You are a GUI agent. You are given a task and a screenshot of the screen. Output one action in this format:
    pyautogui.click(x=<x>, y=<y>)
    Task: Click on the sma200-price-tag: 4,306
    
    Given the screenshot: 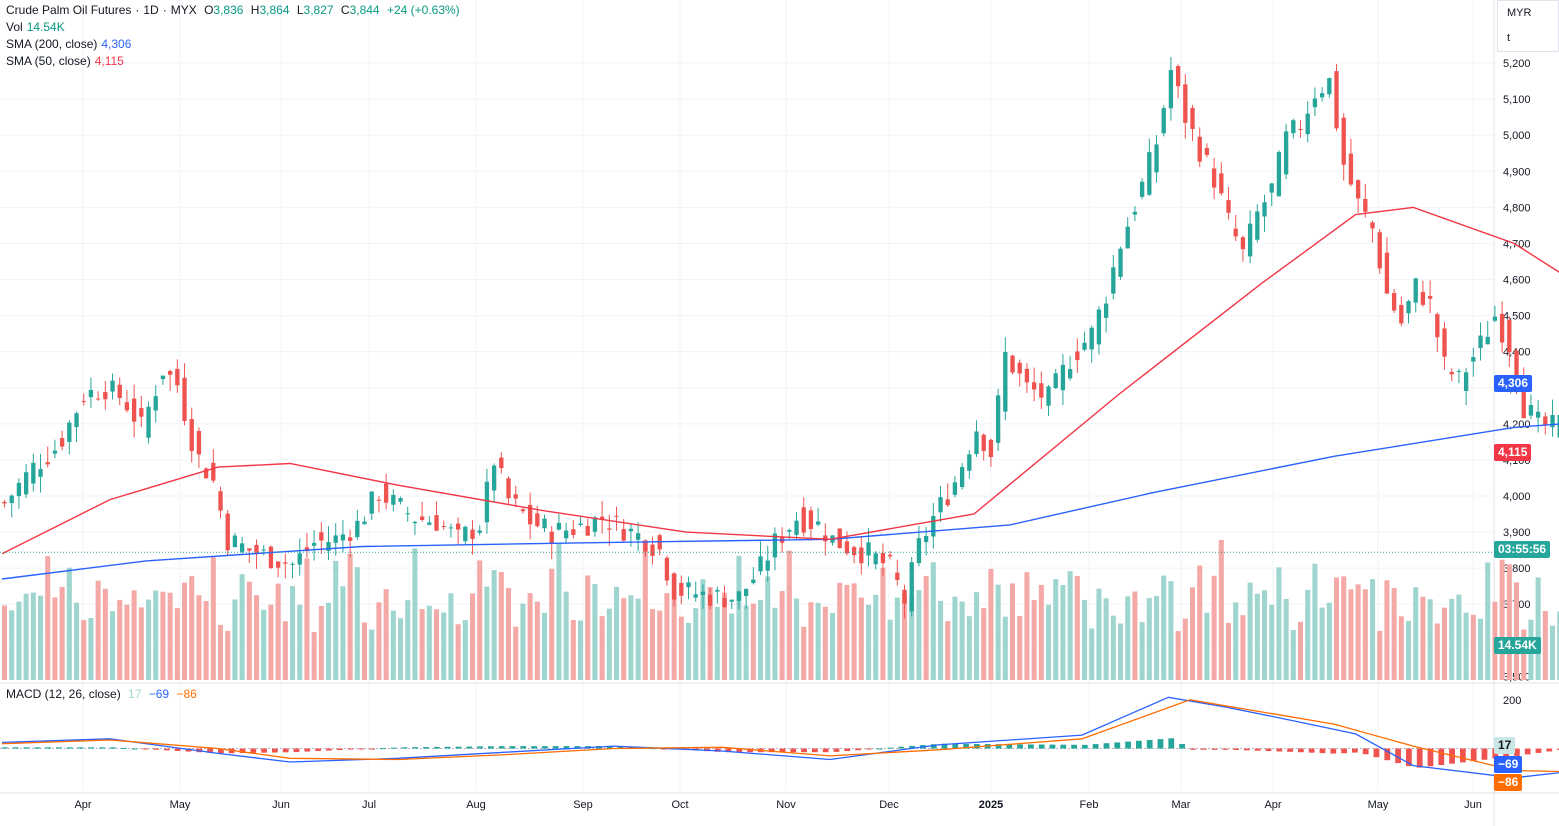 What is the action you would take?
    pyautogui.click(x=1513, y=383)
    